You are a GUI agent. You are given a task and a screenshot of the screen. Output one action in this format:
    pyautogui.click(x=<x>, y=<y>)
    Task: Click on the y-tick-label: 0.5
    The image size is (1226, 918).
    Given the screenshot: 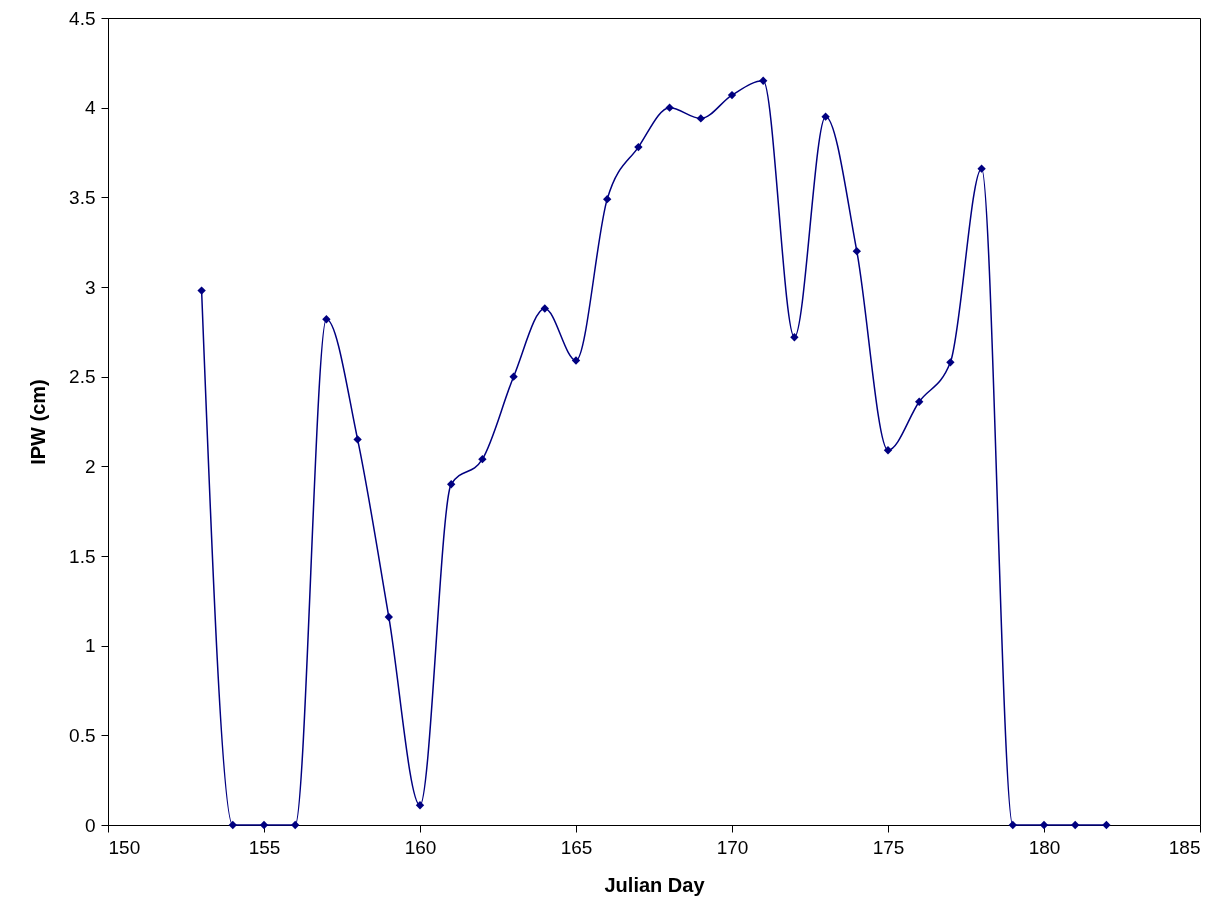 What is the action you would take?
    pyautogui.click(x=82, y=735)
    